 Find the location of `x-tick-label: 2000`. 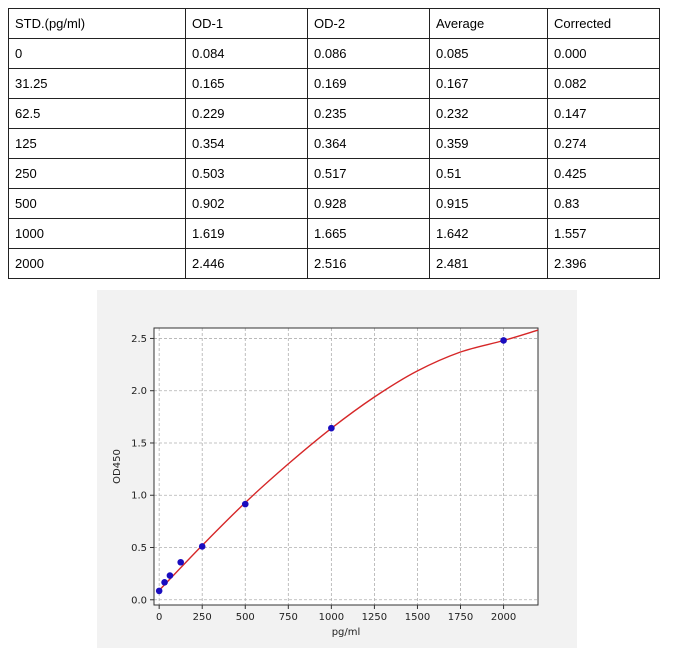

x-tick-label: 2000 is located at coordinates (503, 617).